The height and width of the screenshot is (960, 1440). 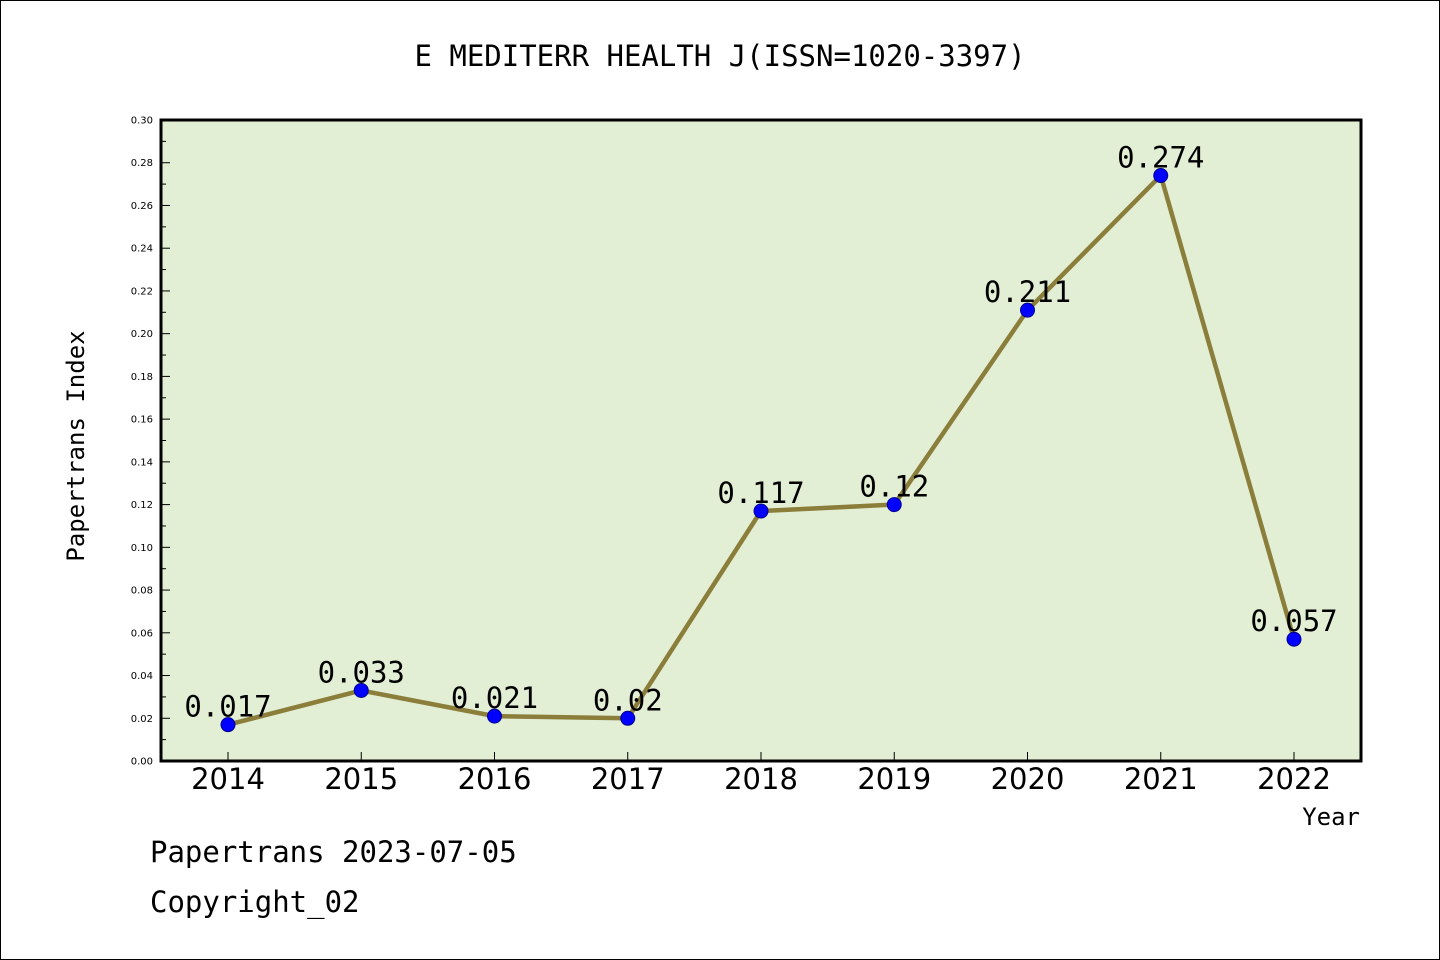 I want to click on data-label: 0.057, so click(x=1293, y=621).